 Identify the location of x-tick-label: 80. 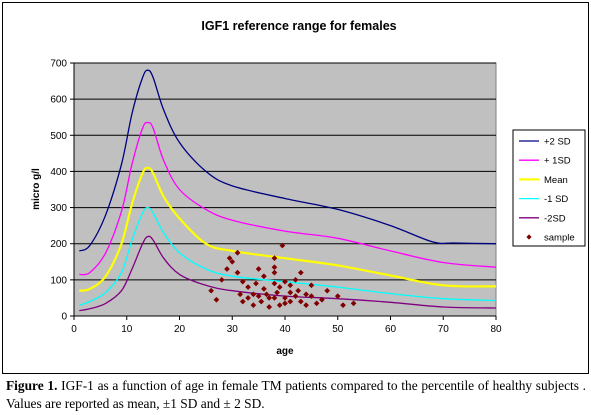
(496, 329).